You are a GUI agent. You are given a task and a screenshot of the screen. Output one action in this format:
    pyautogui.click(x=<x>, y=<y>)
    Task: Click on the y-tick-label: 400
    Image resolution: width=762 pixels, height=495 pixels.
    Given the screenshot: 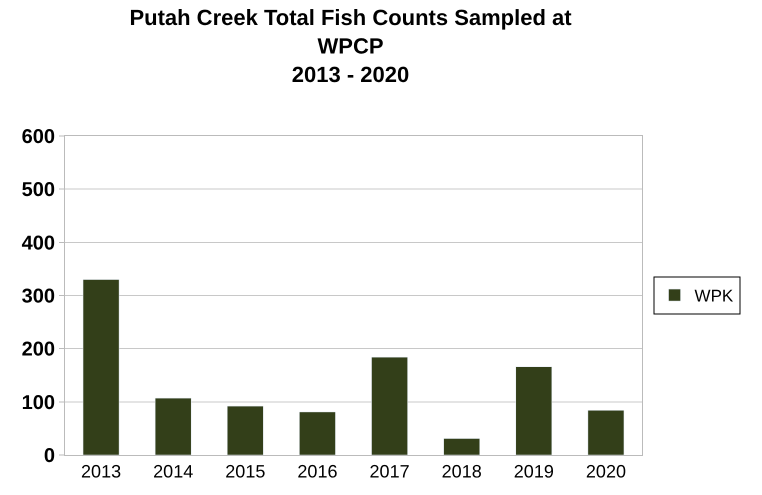 What is the action you would take?
    pyautogui.click(x=38, y=243)
    